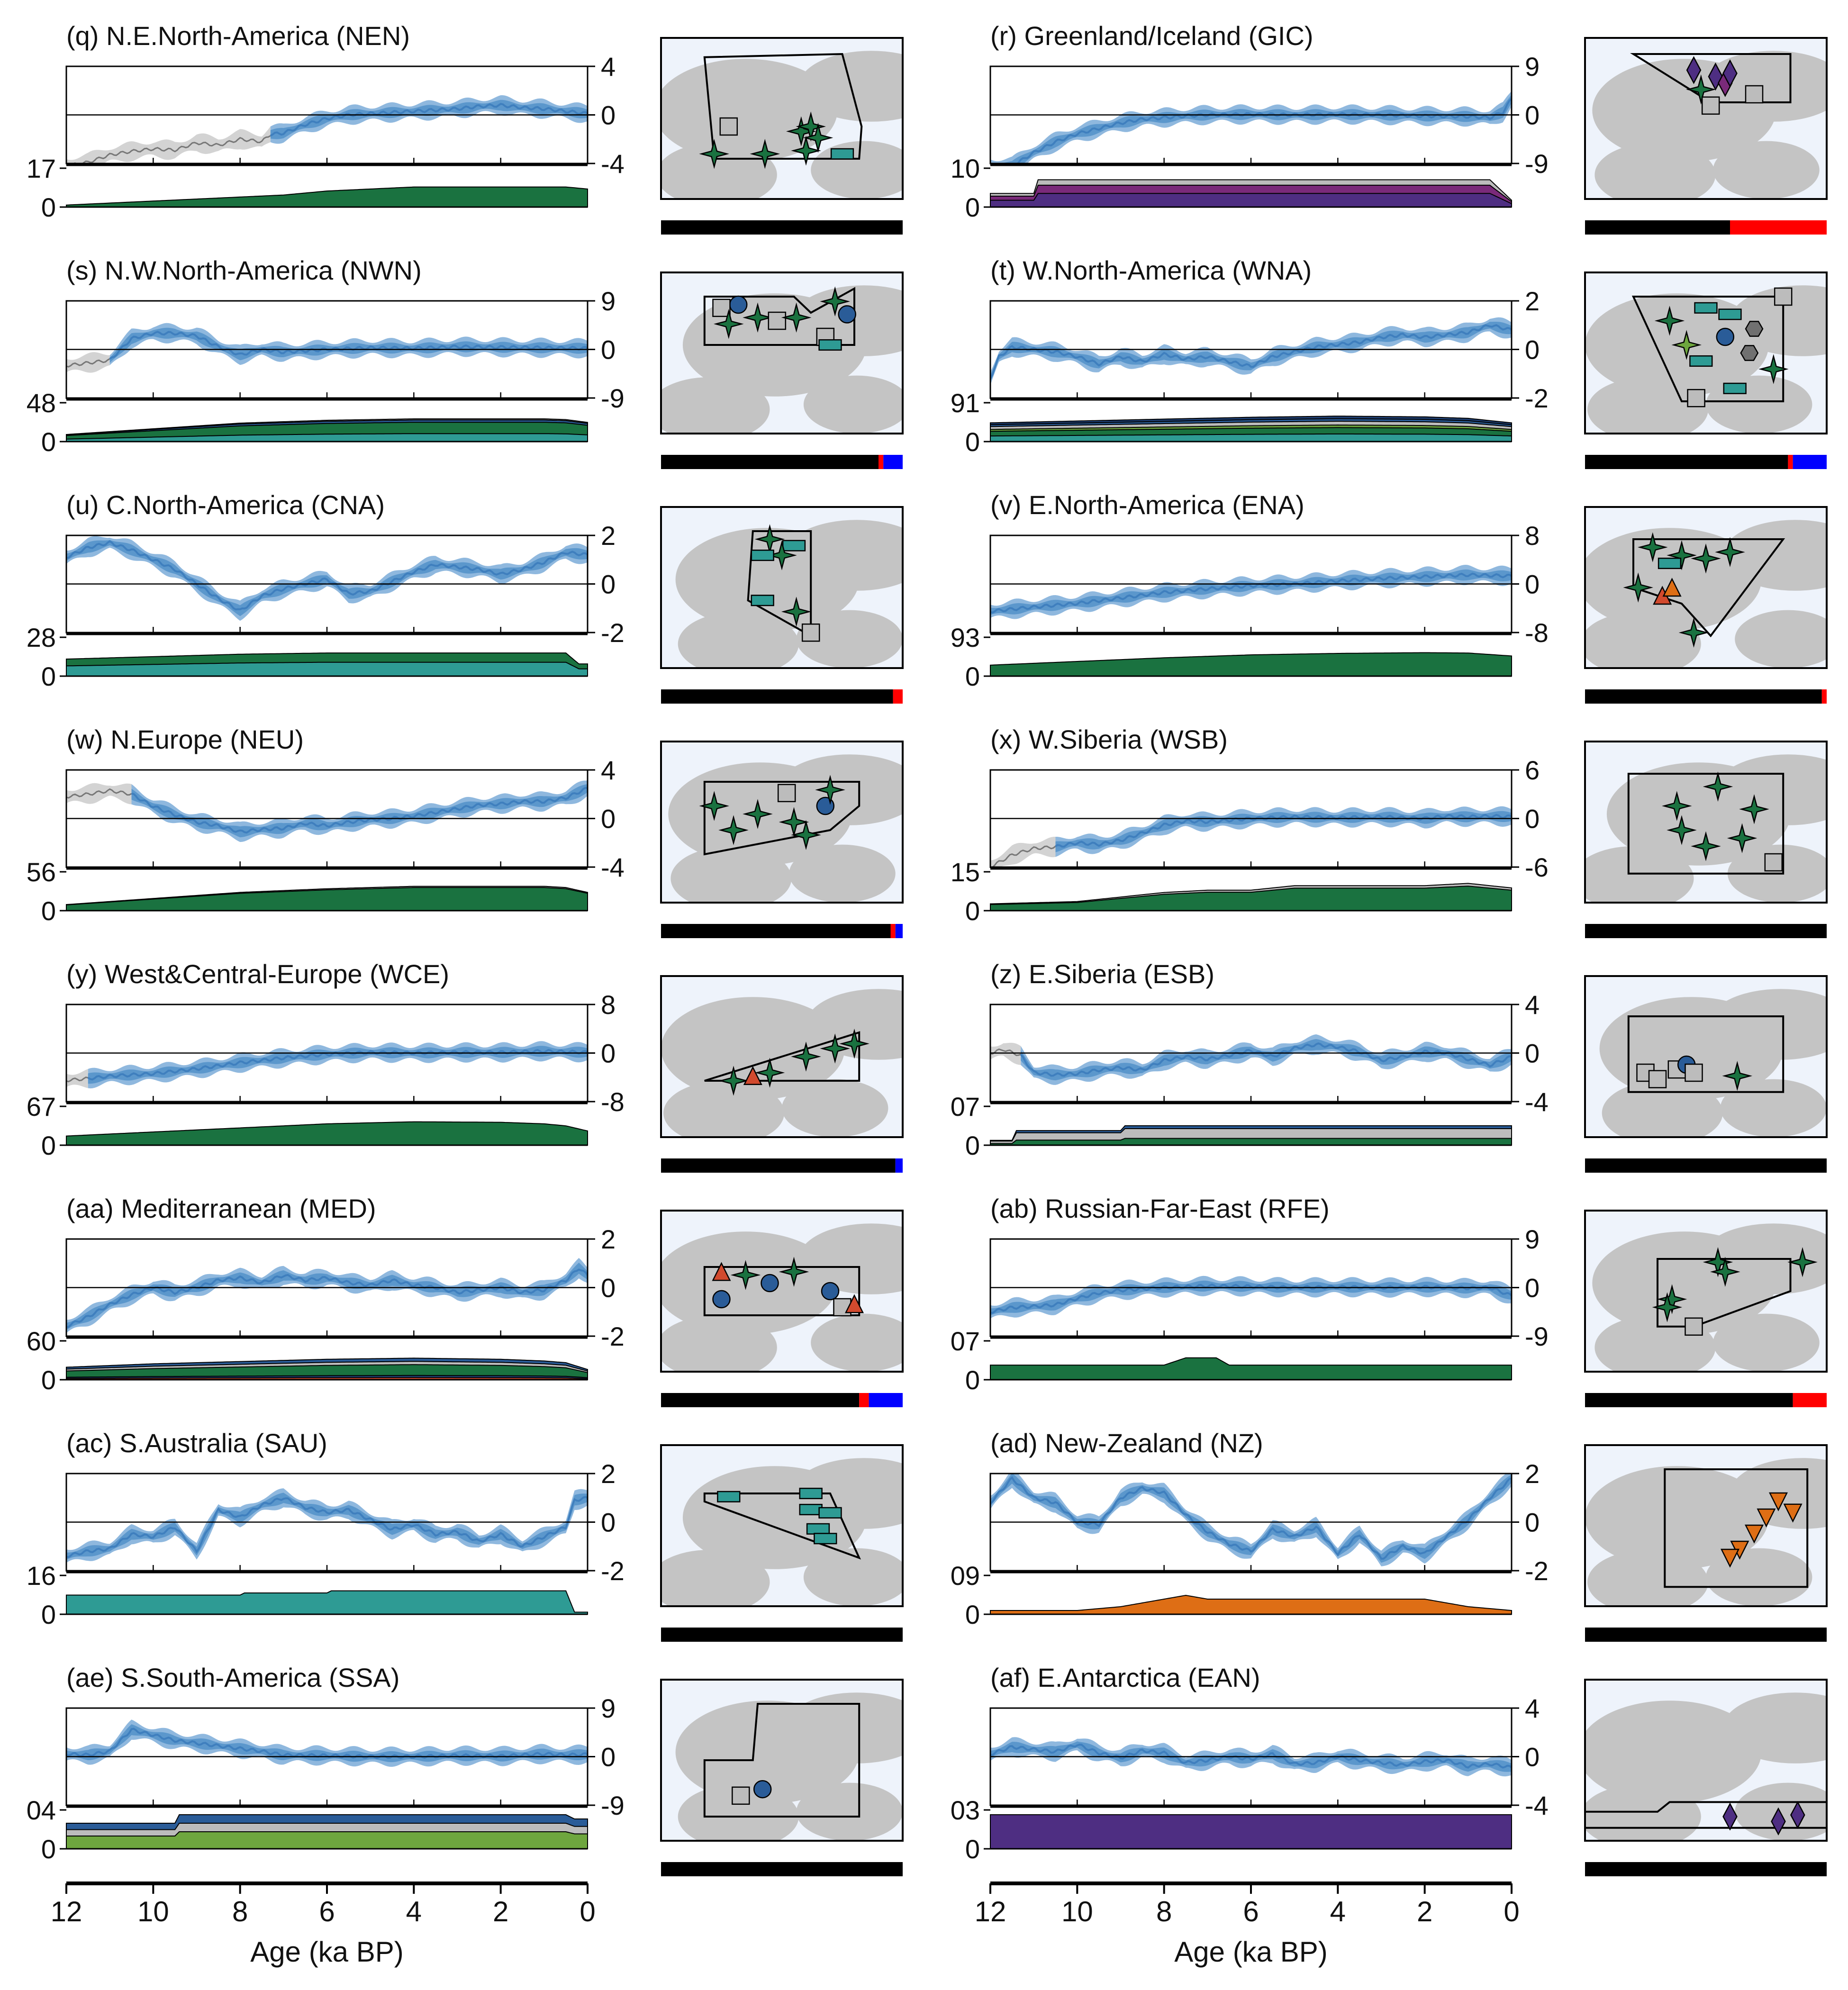 The width and height of the screenshot is (1848, 1990). I want to click on x-axis-left: 12 10 8 6 4 2 0 Age (ka BP), so click(323, 1924).